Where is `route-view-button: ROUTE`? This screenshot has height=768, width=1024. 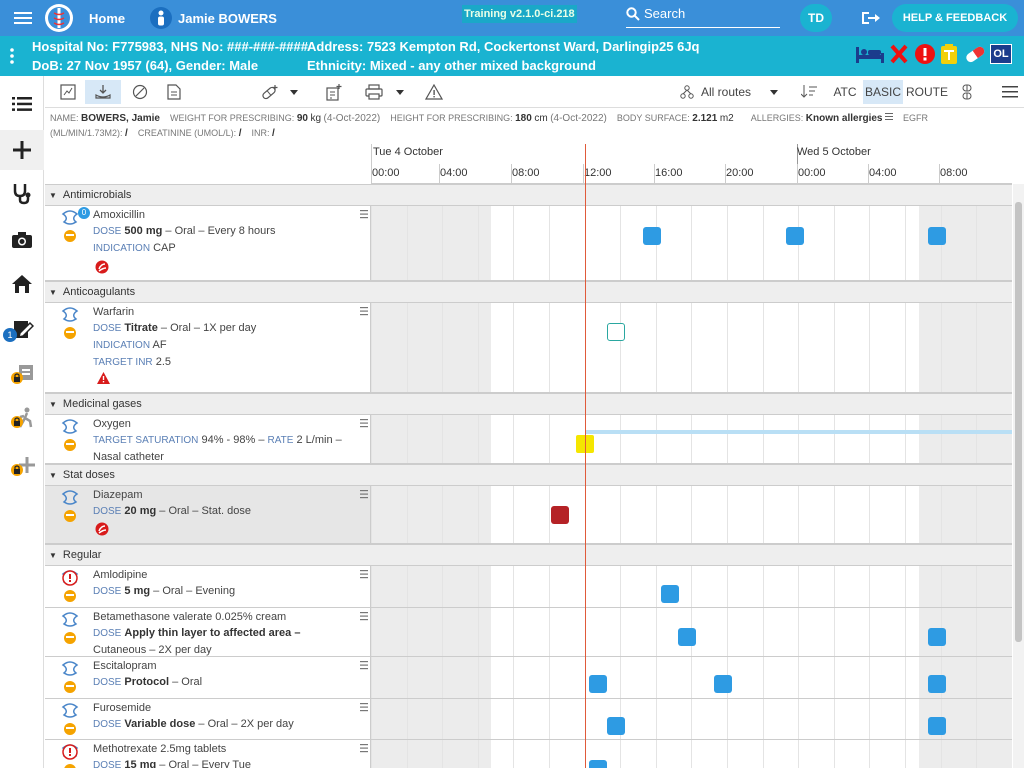 route-view-button: ROUTE is located at coordinates (927, 92).